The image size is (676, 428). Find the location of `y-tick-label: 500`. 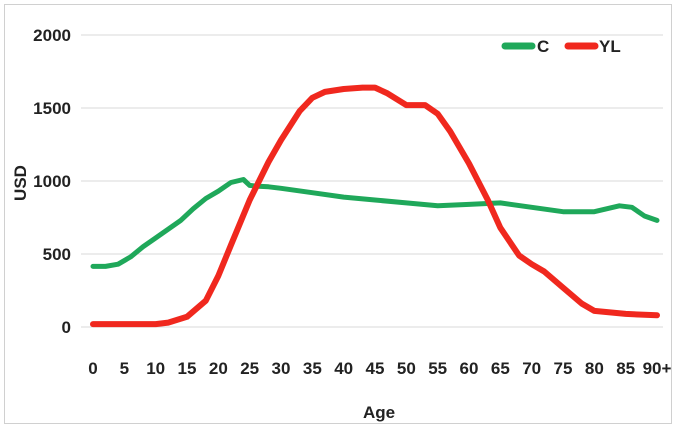

y-tick-label: 500 is located at coordinates (57, 254).